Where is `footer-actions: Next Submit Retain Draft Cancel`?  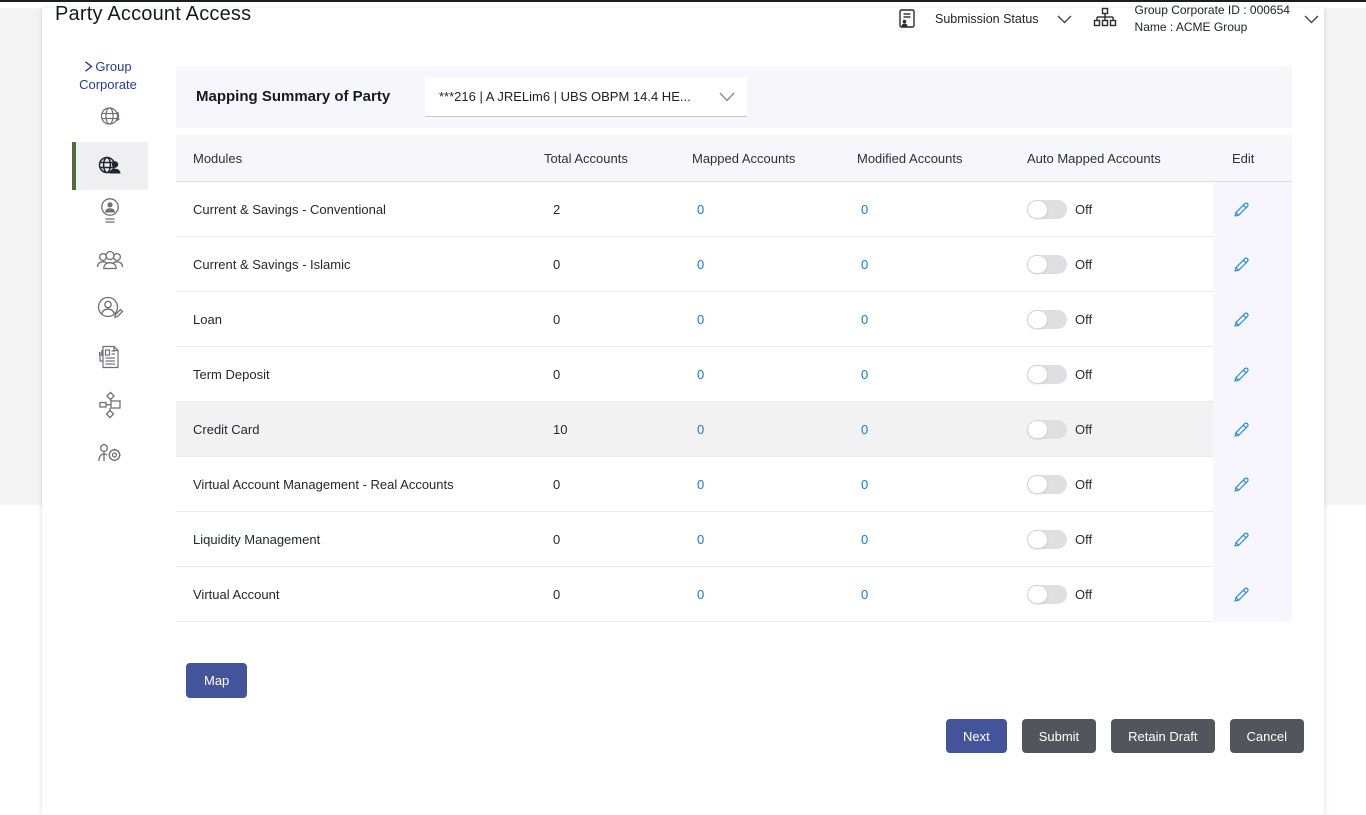 footer-actions: Next Submit Retain Draft Cancel is located at coordinates (1124, 736).